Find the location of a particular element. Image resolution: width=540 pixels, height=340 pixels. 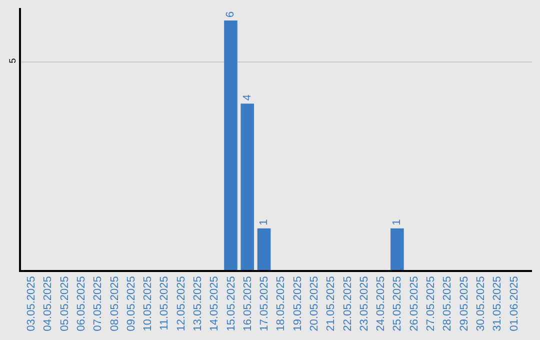

x-tick-label: 14.05.2025 is located at coordinates (214, 304).